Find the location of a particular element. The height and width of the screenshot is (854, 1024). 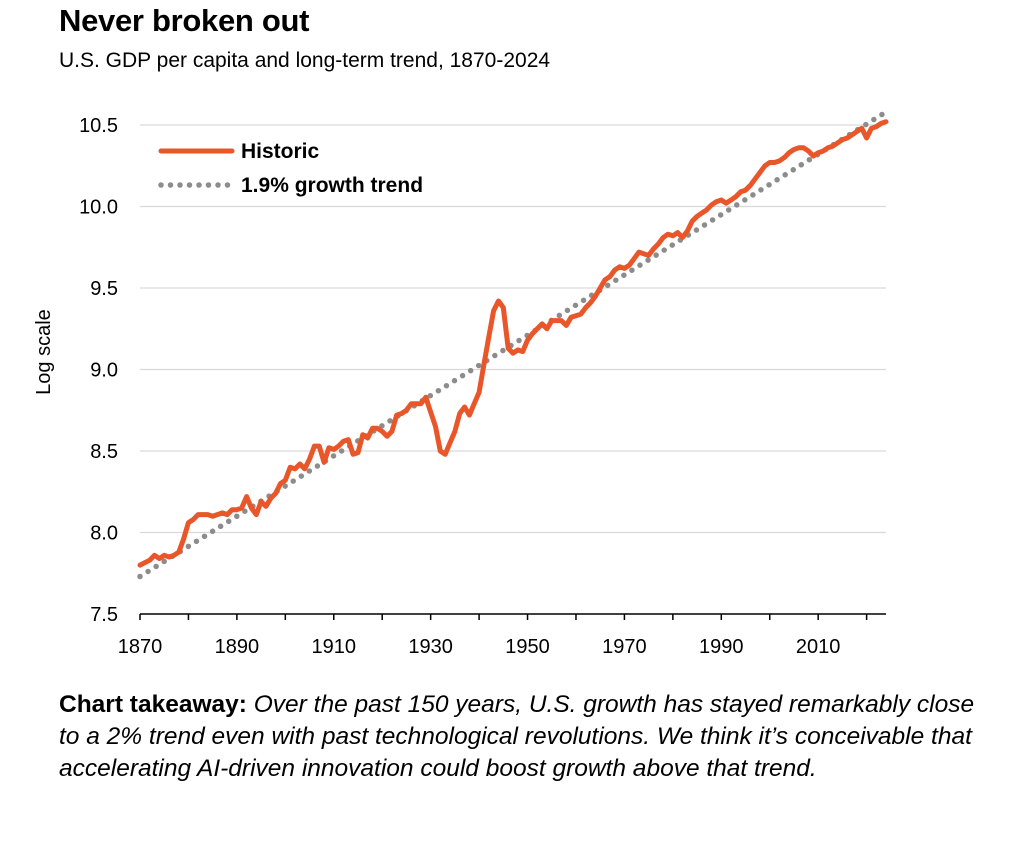

y-axis-tick-labels: 7.5 8.0 8.5 9.0 9.5 10.0 10.5 is located at coordinates (98, 370).